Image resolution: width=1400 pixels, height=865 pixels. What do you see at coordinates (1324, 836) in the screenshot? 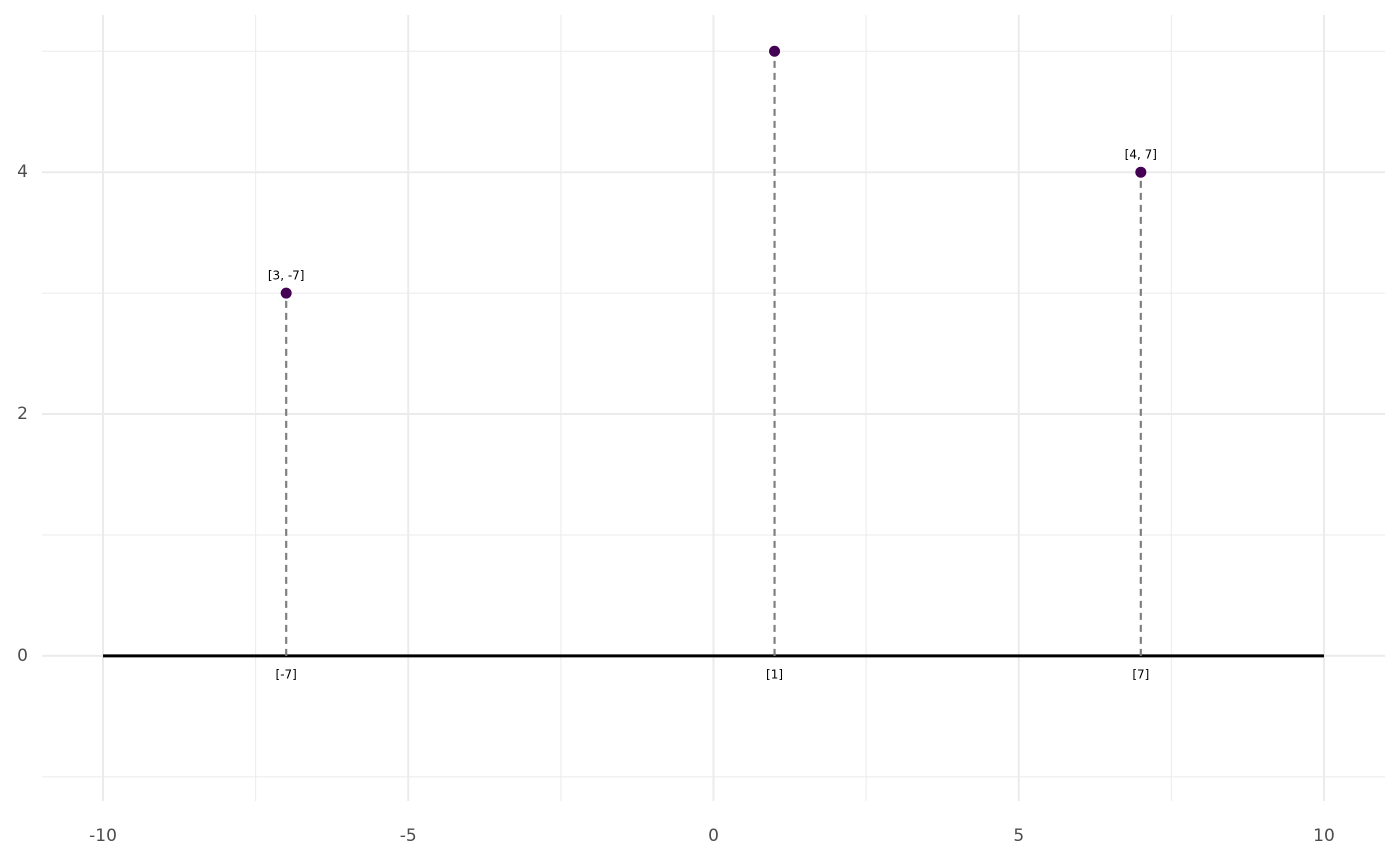
I see `x-tick-label: 10` at bounding box center [1324, 836].